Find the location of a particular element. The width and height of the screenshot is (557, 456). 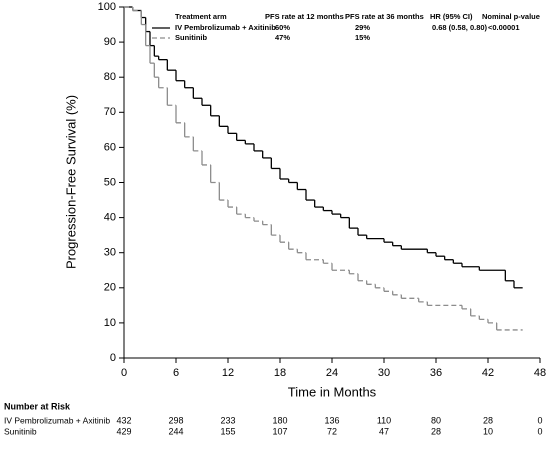

y-tick-label: 0 is located at coordinates (113, 358).